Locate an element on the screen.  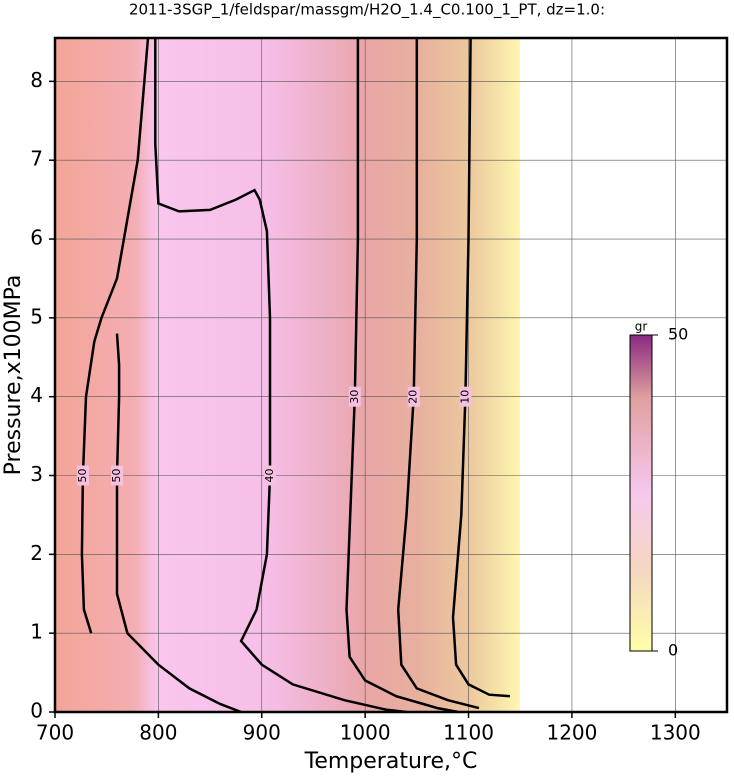
x-tick-label: 1200 is located at coordinates (571, 733).